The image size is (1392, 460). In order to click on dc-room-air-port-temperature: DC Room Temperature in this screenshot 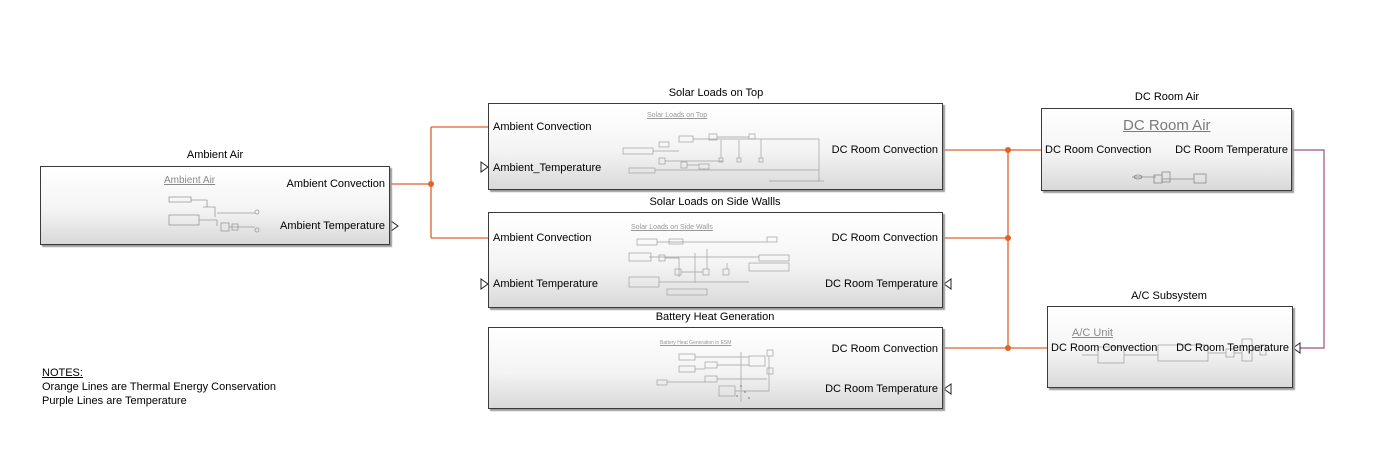, I will do `click(1231, 150)`.